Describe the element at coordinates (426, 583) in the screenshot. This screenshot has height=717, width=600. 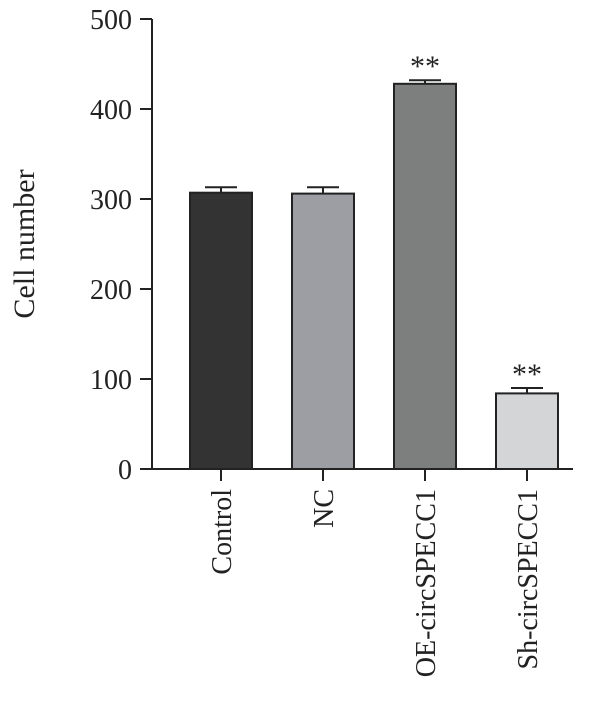
I see `x-tick-label: OE-circSPECC1` at that location.